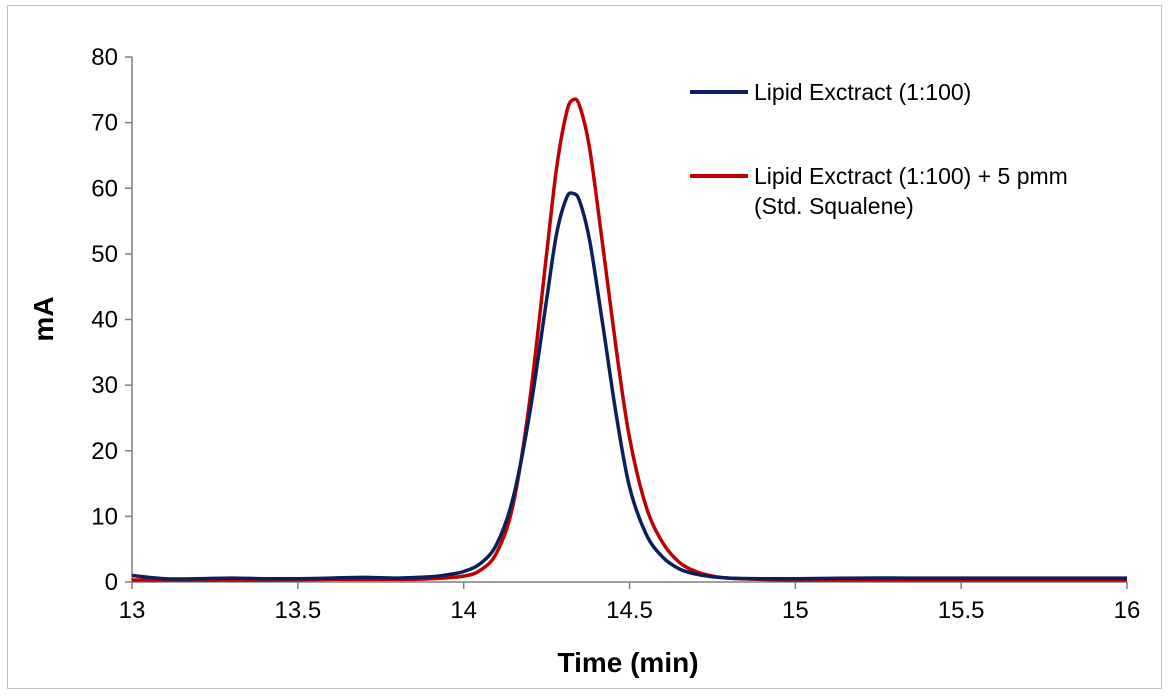 Image resolution: width=1169 pixels, height=696 pixels. I want to click on x-tick-label: 14.5, so click(629, 610).